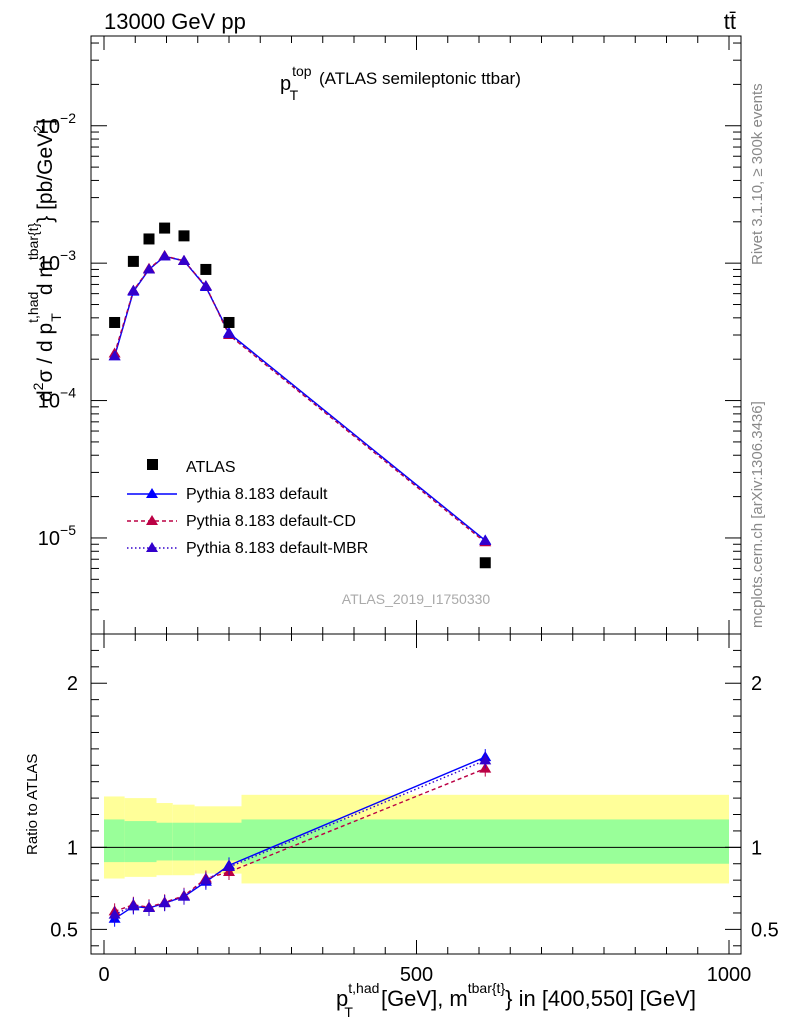 This screenshot has width=786, height=1024. I want to click on mcplots-label: mcplots.cern.ch [arXiv:1306.3436], so click(757, 514).